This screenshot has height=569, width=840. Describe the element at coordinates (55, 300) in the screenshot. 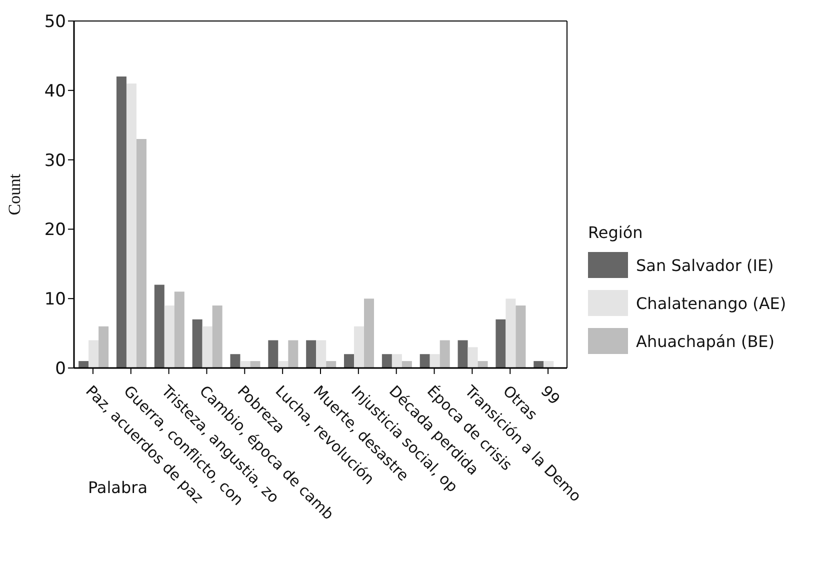

I see `y-tick-label: 10` at that location.